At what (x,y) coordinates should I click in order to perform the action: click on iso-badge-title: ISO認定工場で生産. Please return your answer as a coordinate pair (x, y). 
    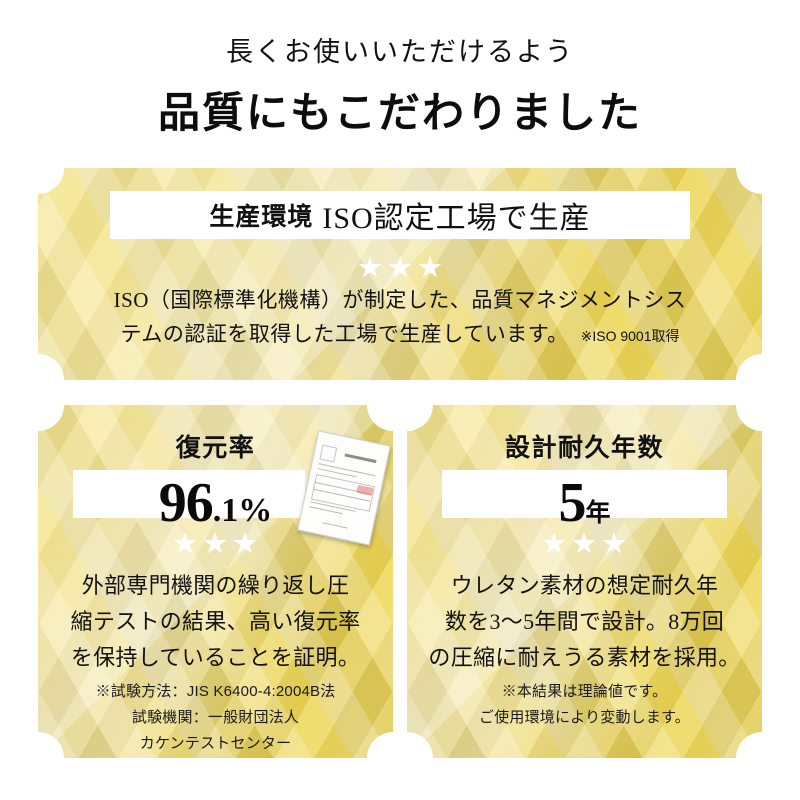
    Looking at the image, I should click on (456, 218).